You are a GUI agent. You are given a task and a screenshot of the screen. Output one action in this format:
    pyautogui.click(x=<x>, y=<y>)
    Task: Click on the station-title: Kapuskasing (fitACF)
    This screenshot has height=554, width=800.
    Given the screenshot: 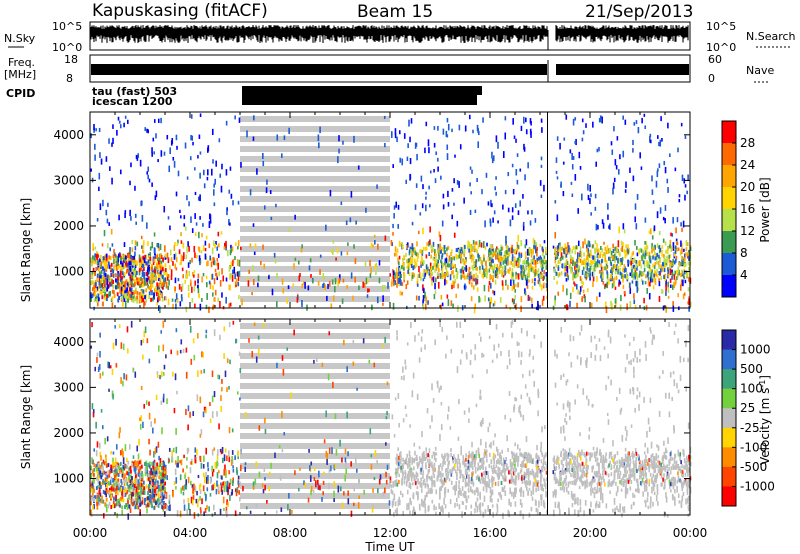 What is the action you would take?
    pyautogui.click(x=180, y=11)
    